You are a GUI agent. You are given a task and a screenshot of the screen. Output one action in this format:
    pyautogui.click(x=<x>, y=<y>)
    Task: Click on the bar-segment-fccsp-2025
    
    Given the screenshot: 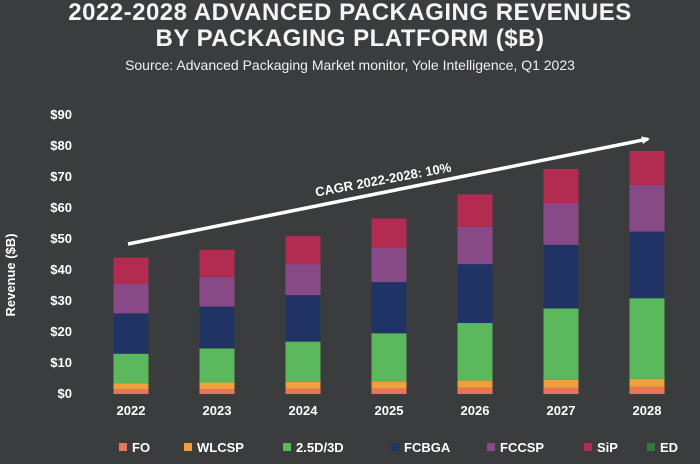 What is the action you would take?
    pyautogui.click(x=389, y=265)
    